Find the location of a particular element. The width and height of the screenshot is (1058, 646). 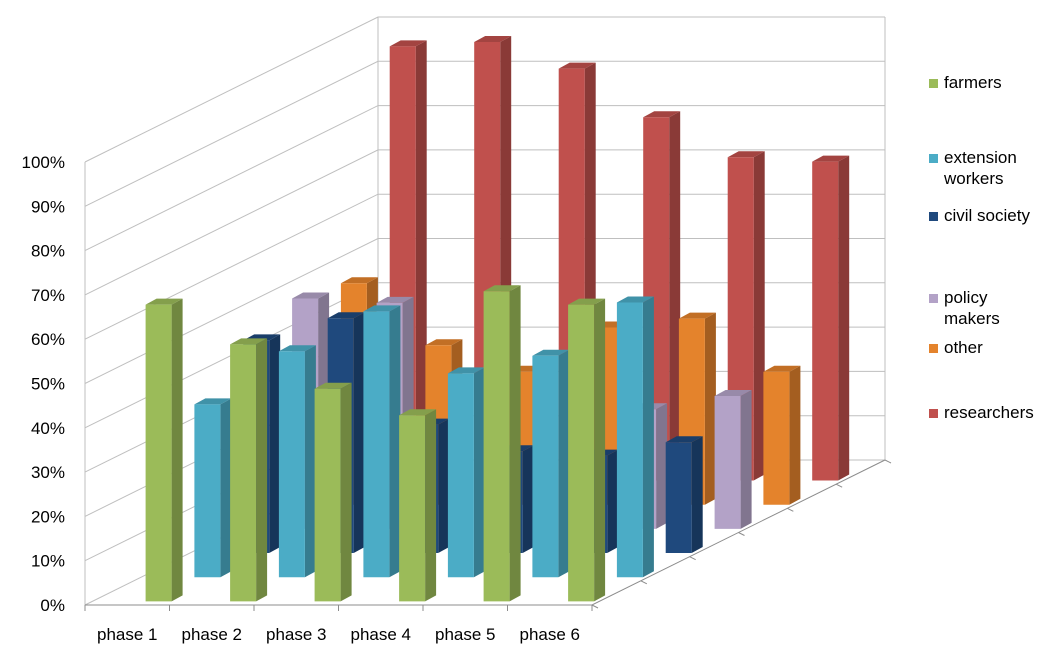

x-tick-label: phase 2 is located at coordinates (212, 634).